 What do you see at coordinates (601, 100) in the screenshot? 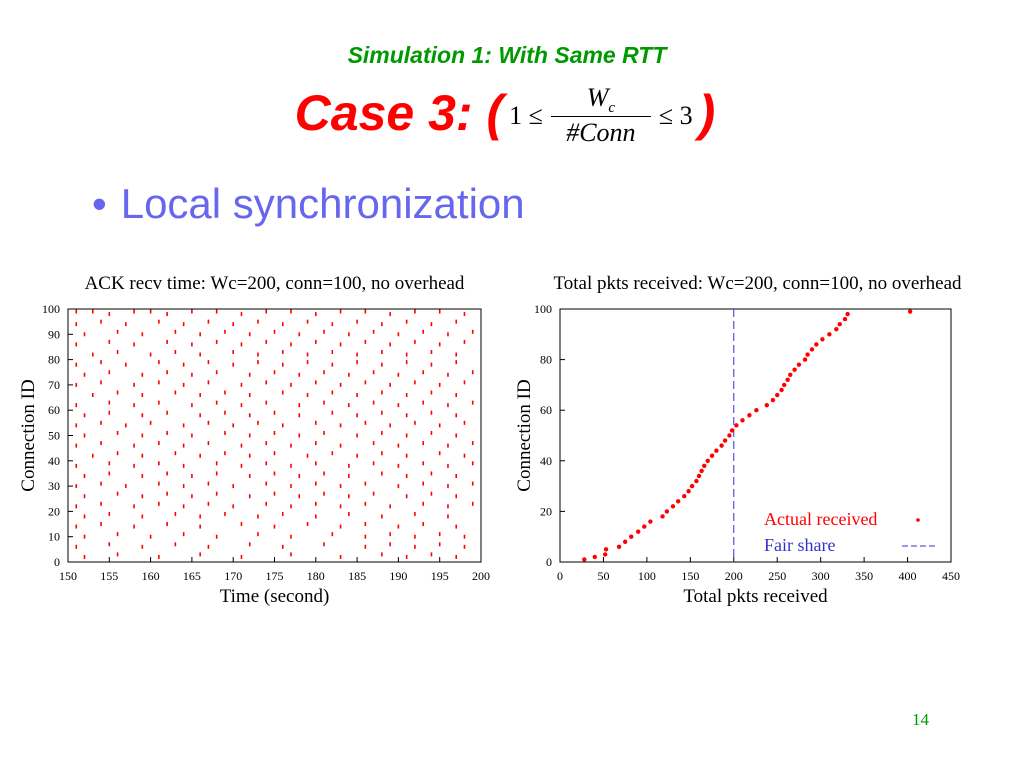
I see `formula-numerator: Wc` at bounding box center [601, 100].